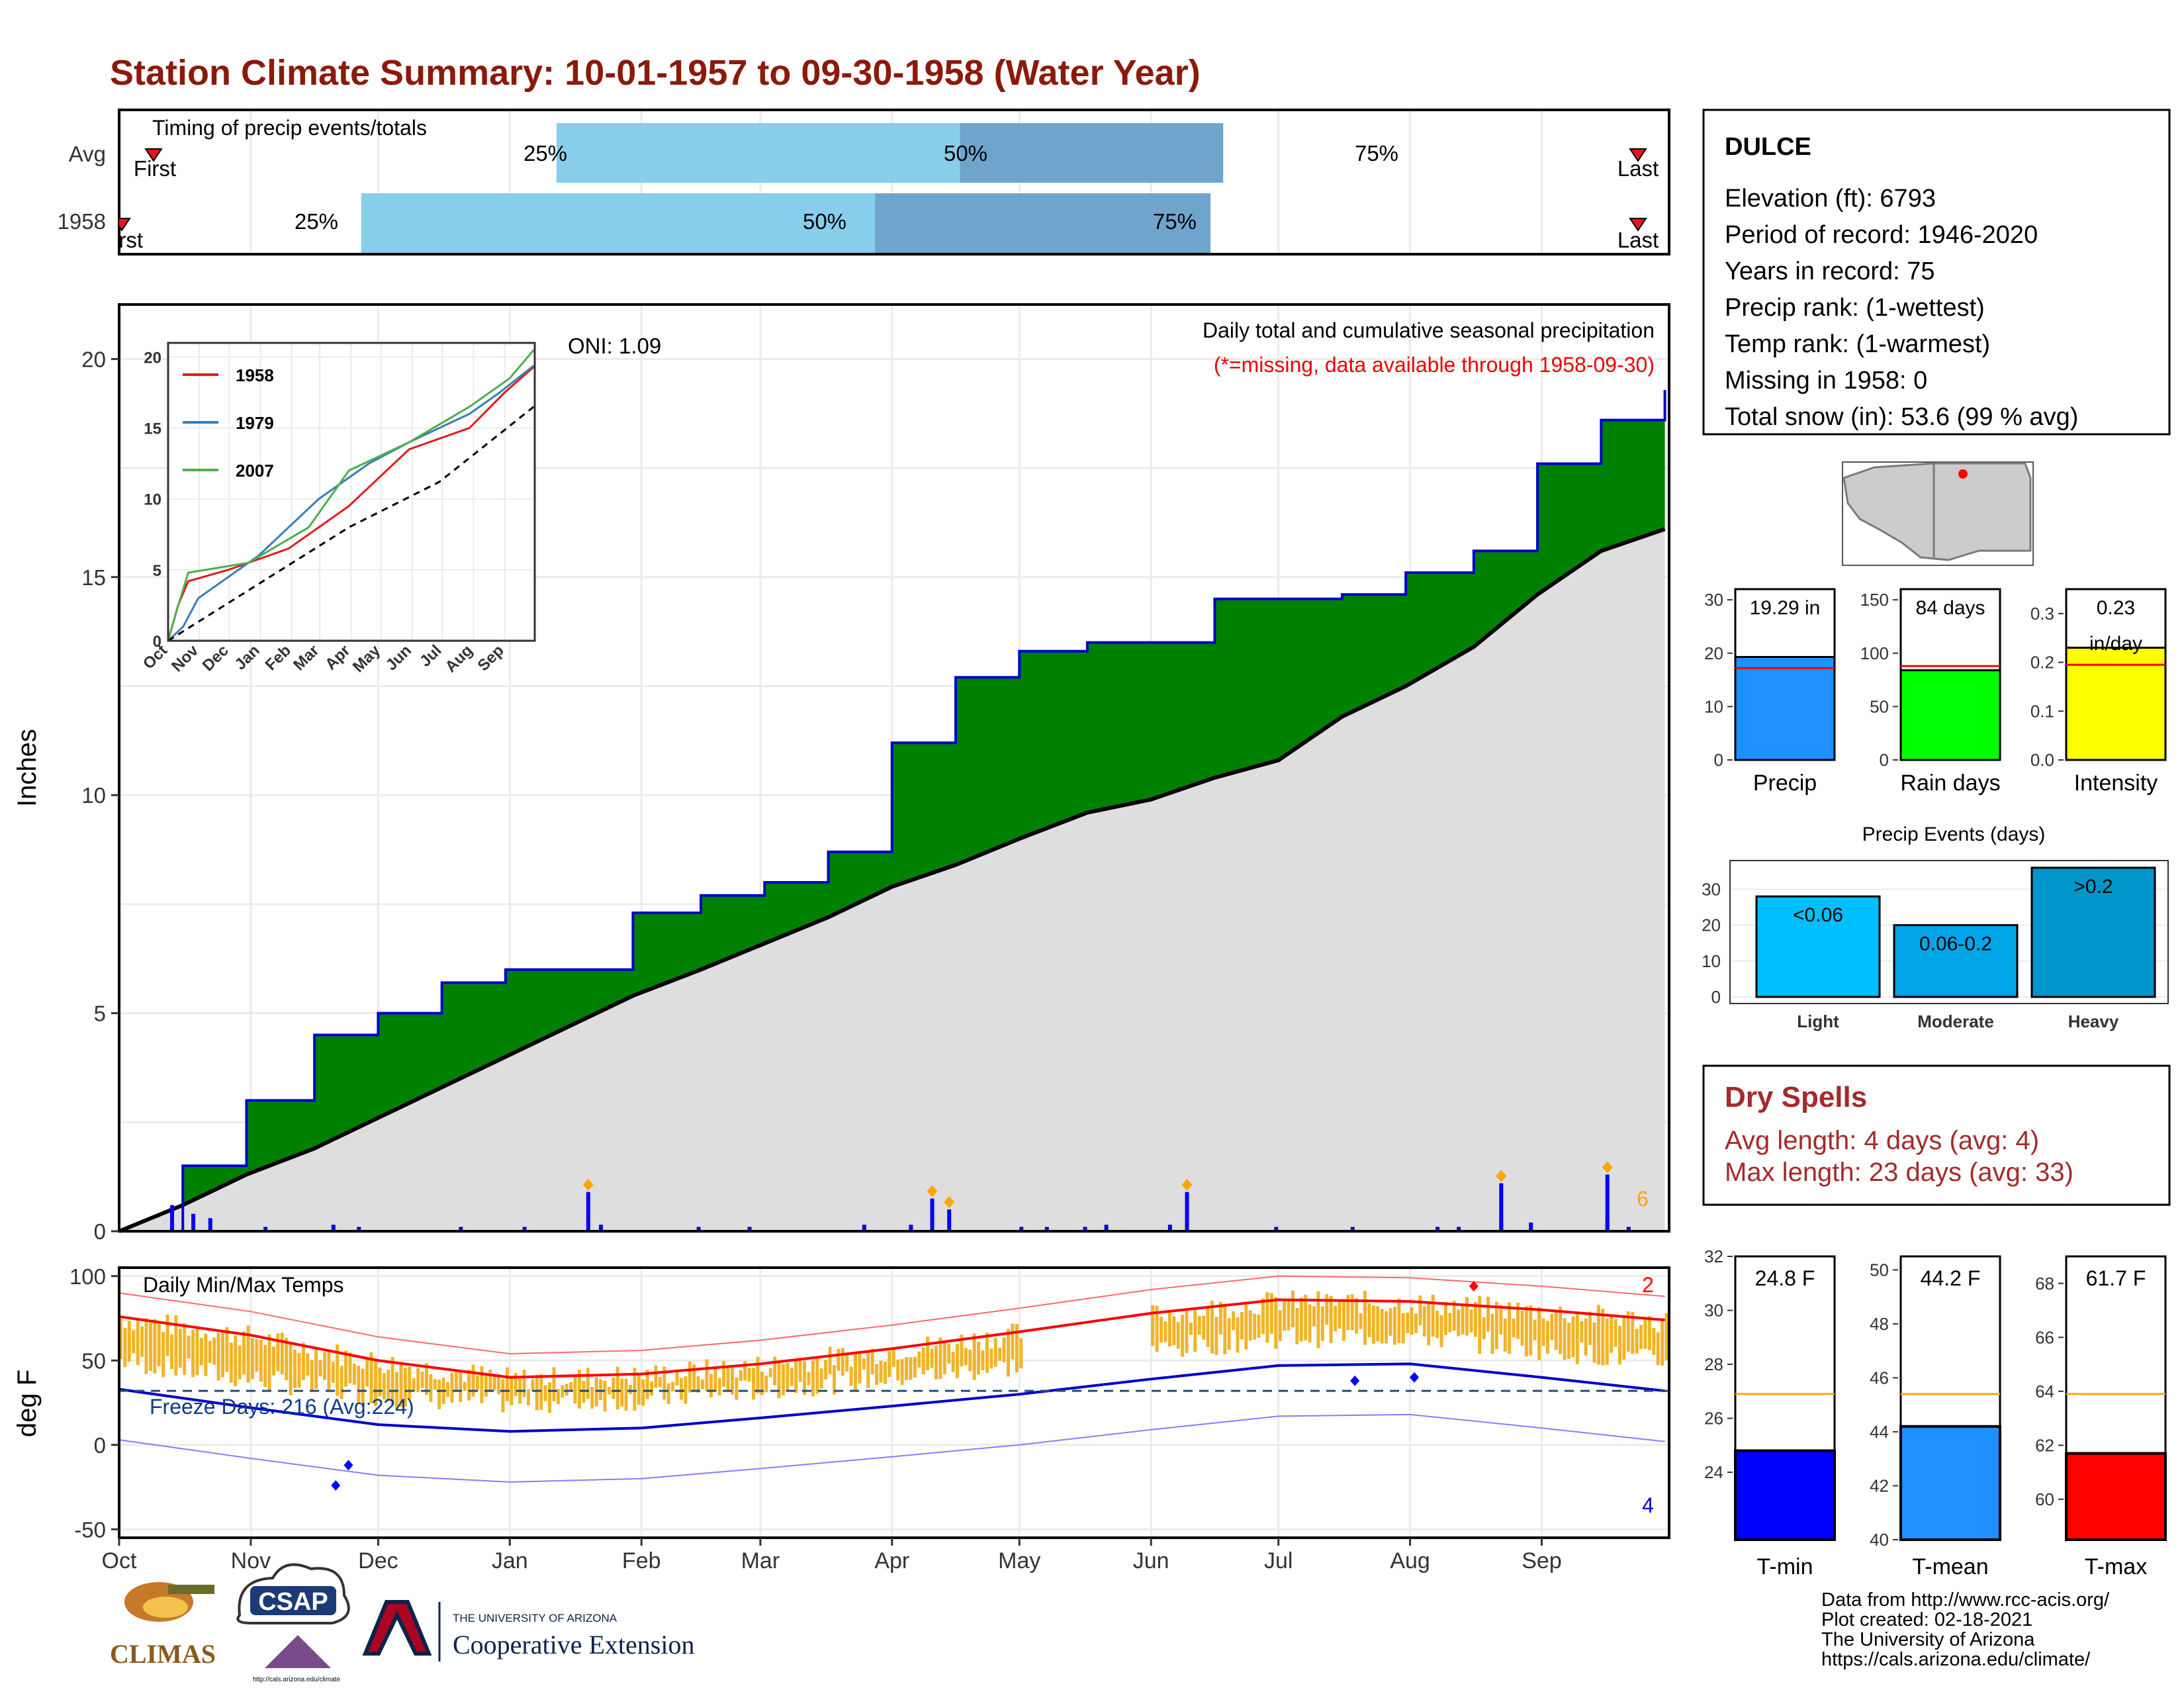  Describe the element at coordinates (153, 155) in the screenshot. I see `avg-first-marker` at that location.